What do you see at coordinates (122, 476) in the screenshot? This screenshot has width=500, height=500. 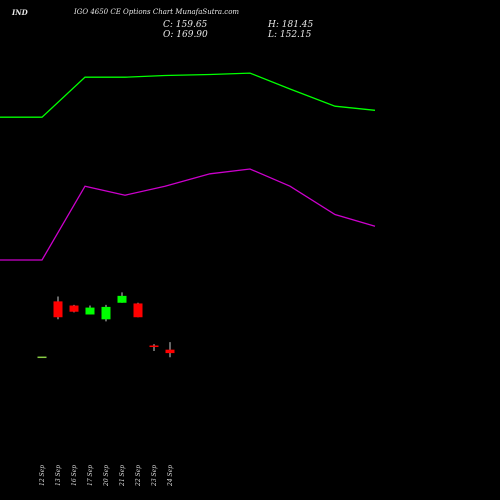 I see `x-tick-label: 21 Sep` at bounding box center [122, 476].